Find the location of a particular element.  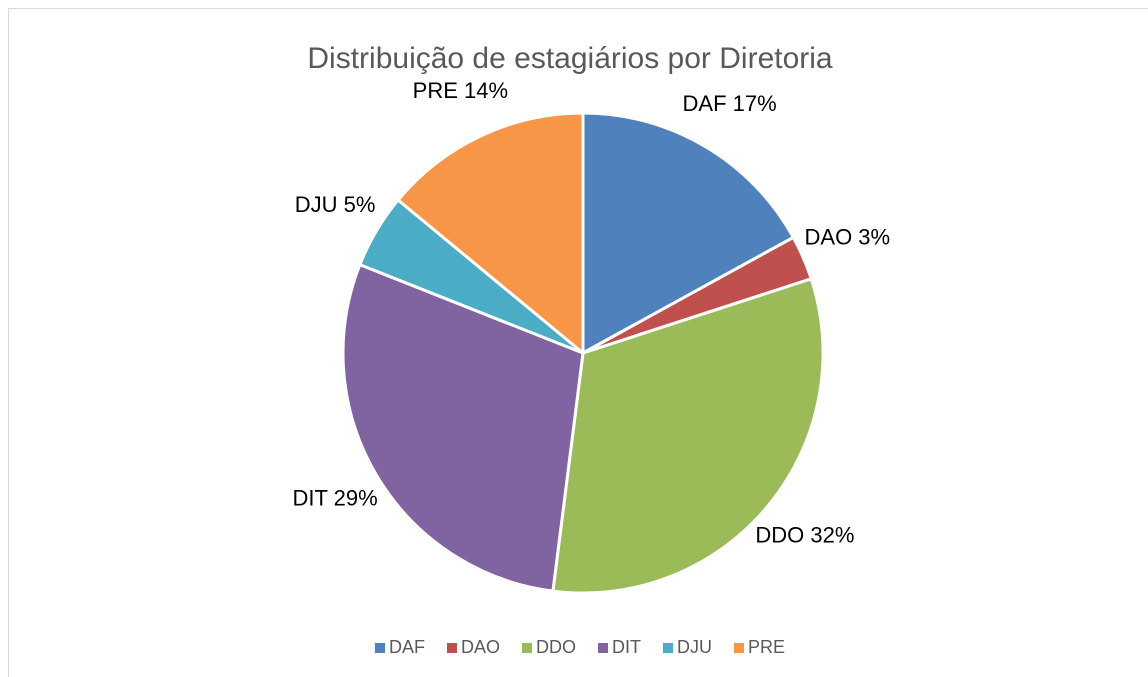

legend-label: DAO is located at coordinates (480, 647).